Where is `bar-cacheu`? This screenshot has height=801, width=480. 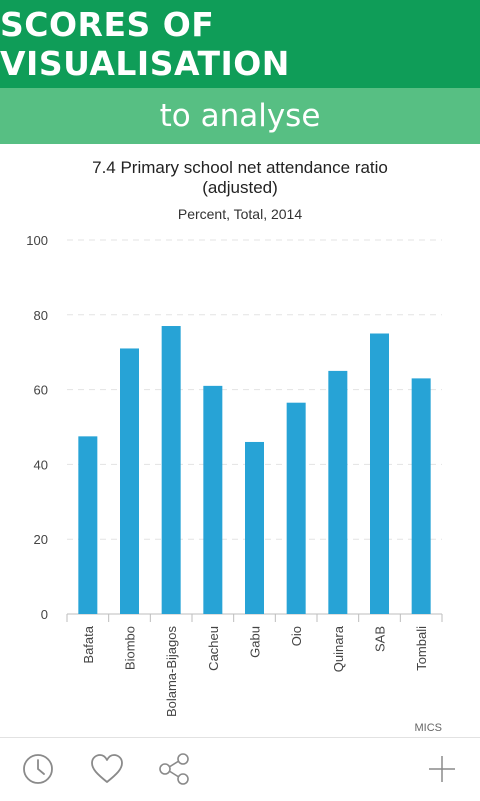
bar-cacheu is located at coordinates (213, 499).